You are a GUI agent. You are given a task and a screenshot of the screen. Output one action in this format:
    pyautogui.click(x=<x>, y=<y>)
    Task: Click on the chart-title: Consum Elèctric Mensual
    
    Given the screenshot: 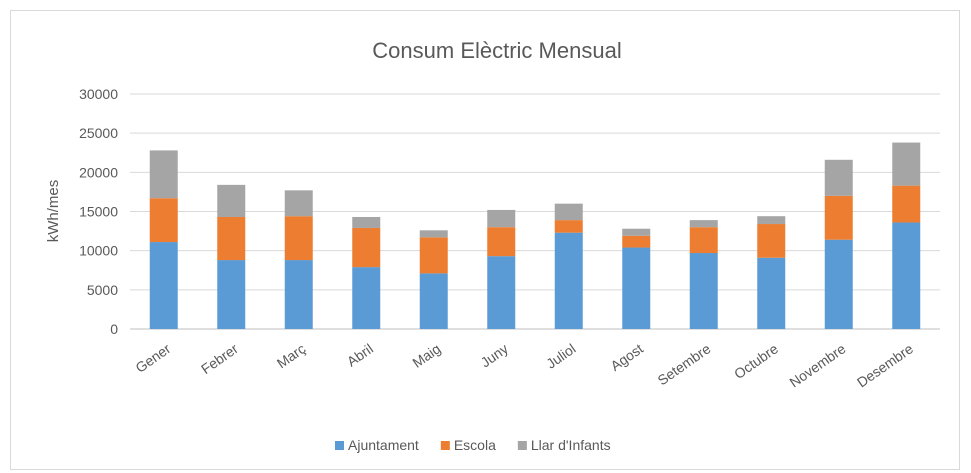 What is the action you would take?
    pyautogui.click(x=496, y=50)
    